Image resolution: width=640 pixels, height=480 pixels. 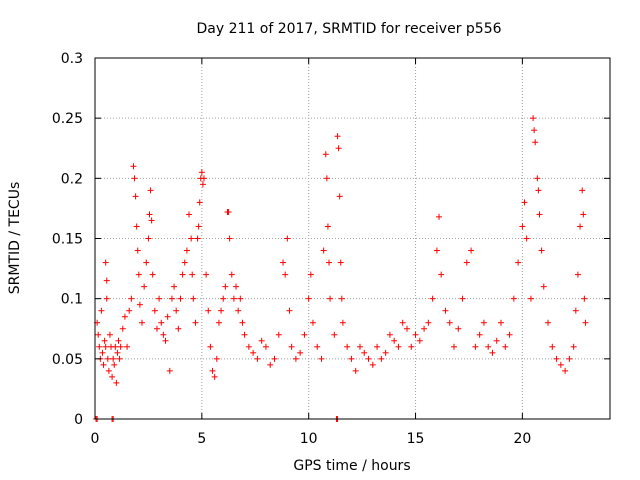 I want to click on x-tick-label: 0, so click(x=95, y=439).